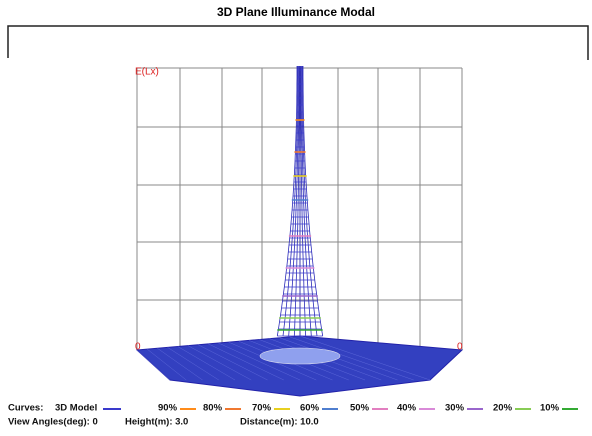 The height and width of the screenshot is (436, 592). What do you see at coordinates (279, 422) in the screenshot?
I see `info-distance: Distance(m): 10.0` at bounding box center [279, 422].